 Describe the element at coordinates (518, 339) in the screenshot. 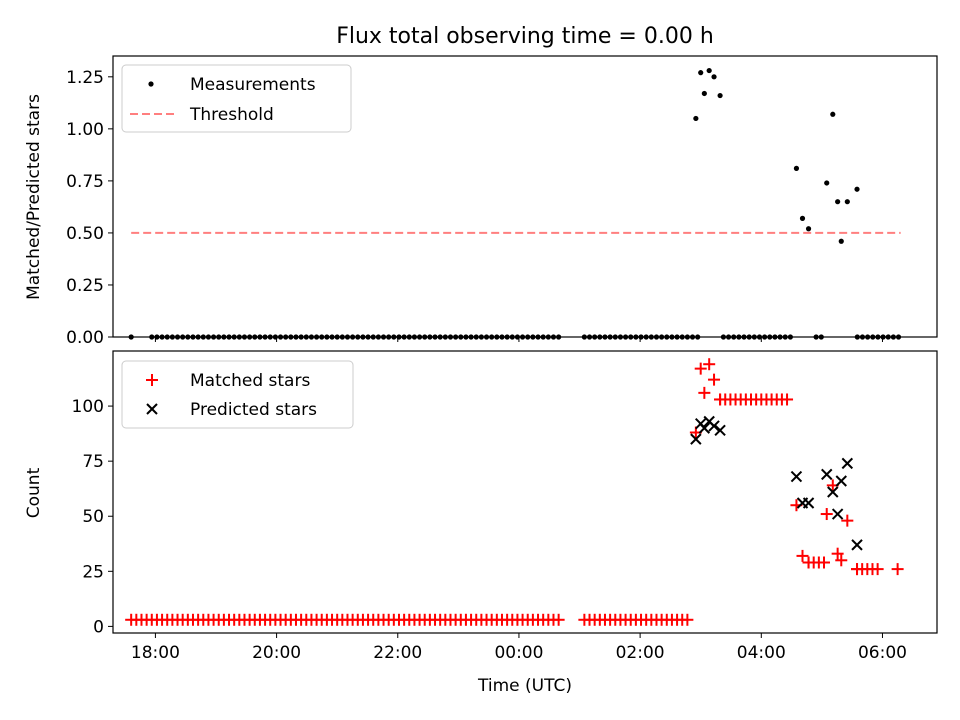

I see `ratio-x-ticks` at that location.